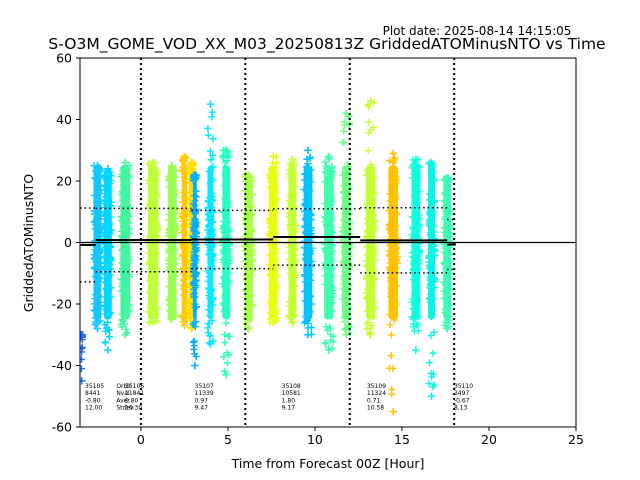 The image size is (640, 480). I want to click on stat-line: -0.80, so click(93, 400).